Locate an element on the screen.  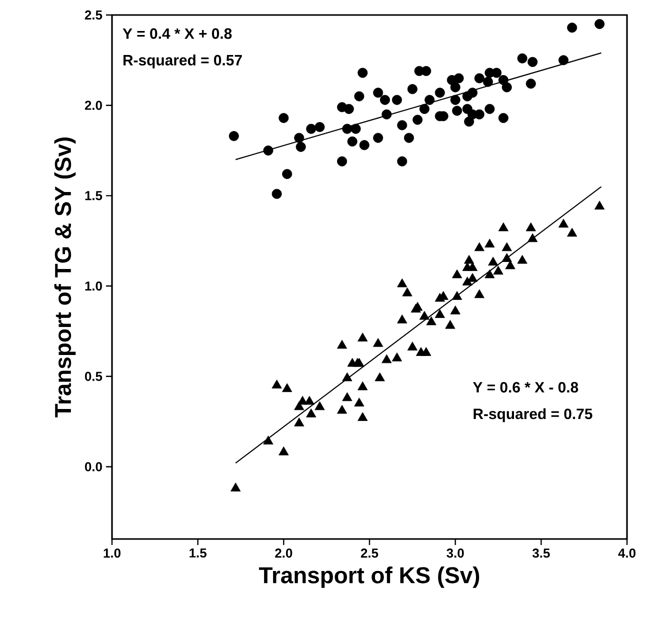
x-tick-label: 3.5 is located at coordinates (541, 553).